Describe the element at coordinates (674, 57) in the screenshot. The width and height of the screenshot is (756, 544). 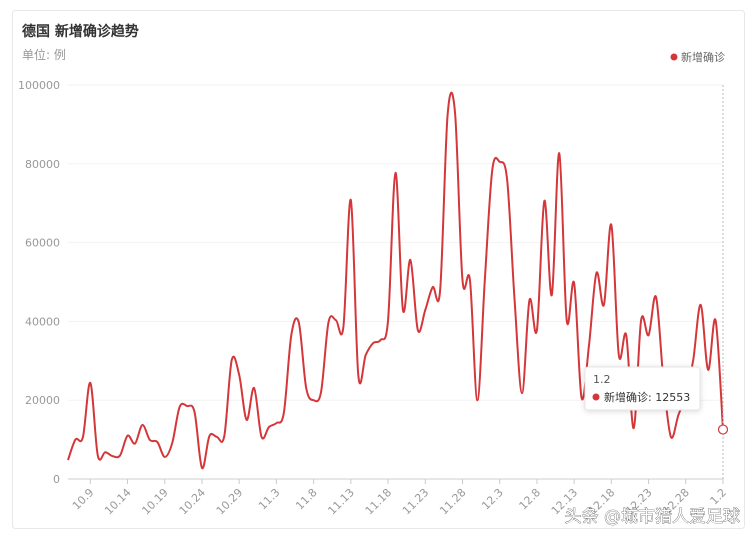
I see `legend-marker` at that location.